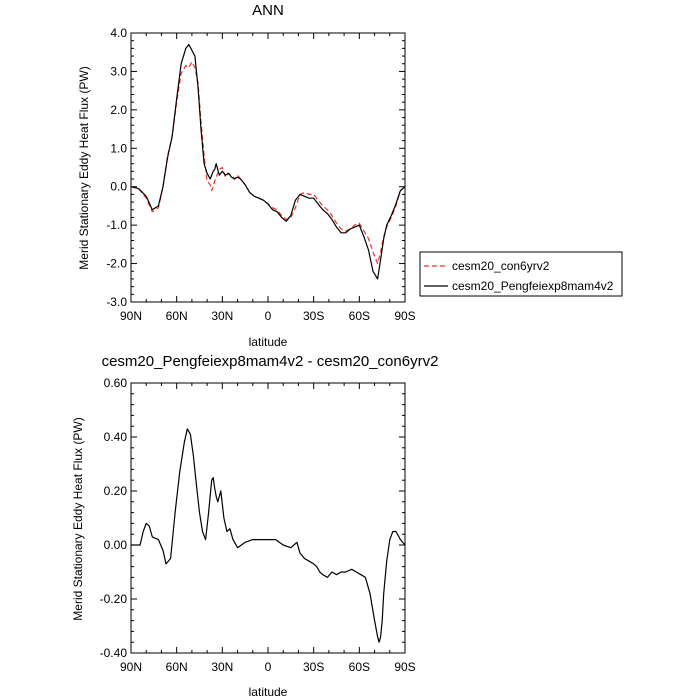 This screenshot has height=700, width=700. Describe the element at coordinates (533, 286) in the screenshot. I see `legend-label-1: cesm20_Pengfeiexp8mam4v2` at that location.